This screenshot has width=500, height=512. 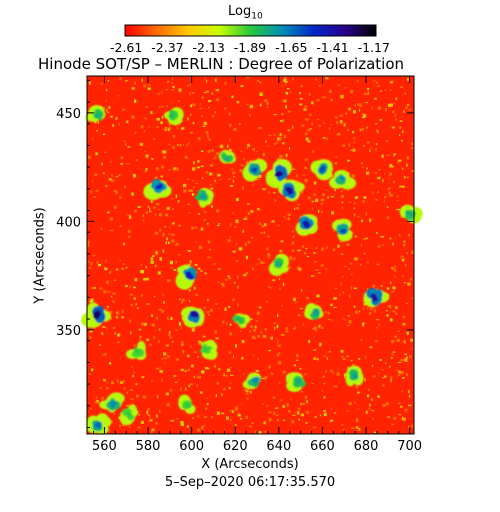 I want to click on colorbar-tick-label: -2.61, so click(x=126, y=47).